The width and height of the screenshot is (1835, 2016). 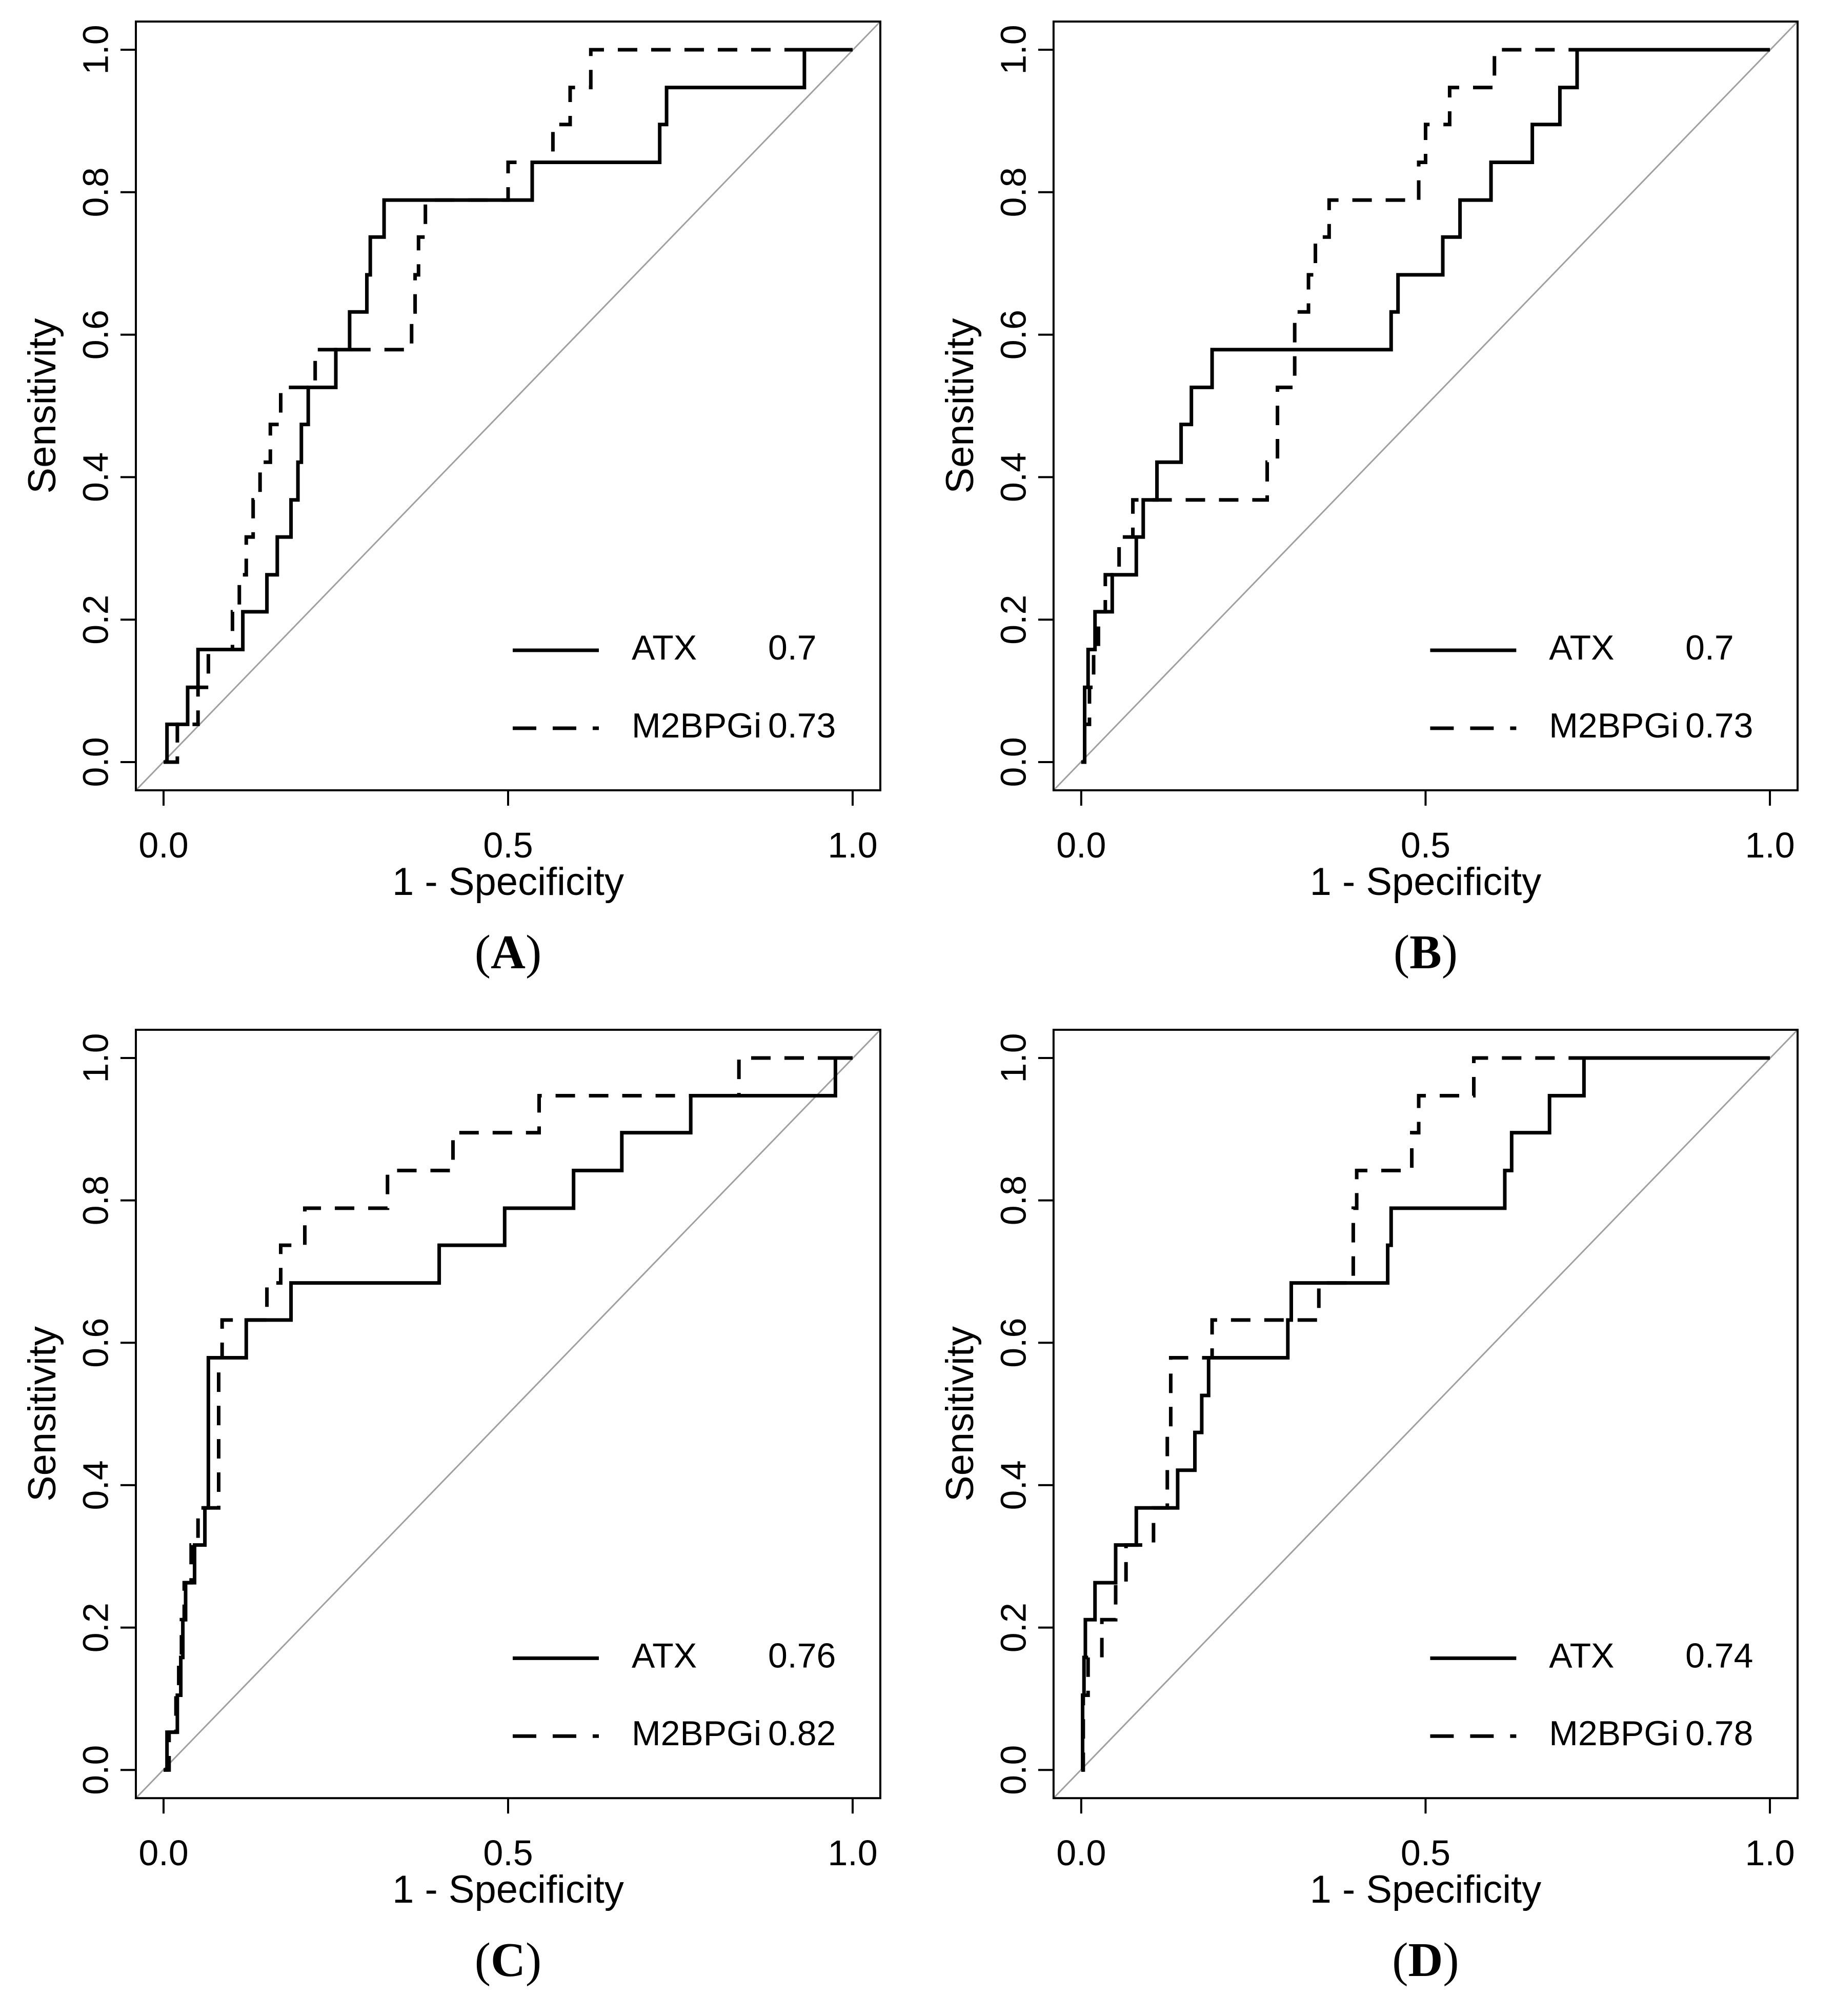 I want to click on legend-auc-value: 0.74, so click(x=1719, y=1655).